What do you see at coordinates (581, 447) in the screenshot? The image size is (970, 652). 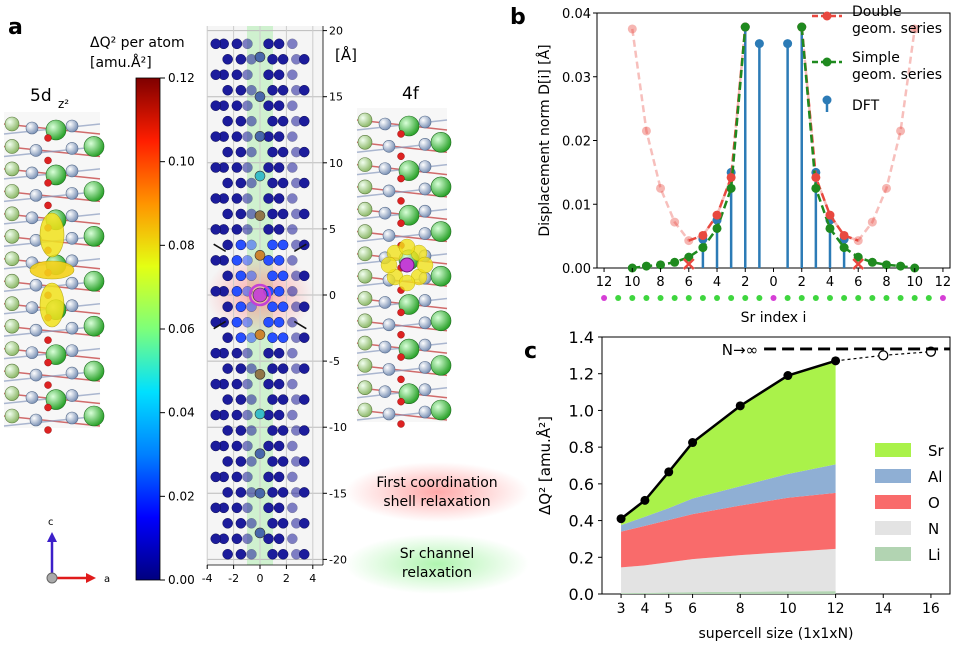 I see `y-tick-label: 0.8` at bounding box center [581, 447].